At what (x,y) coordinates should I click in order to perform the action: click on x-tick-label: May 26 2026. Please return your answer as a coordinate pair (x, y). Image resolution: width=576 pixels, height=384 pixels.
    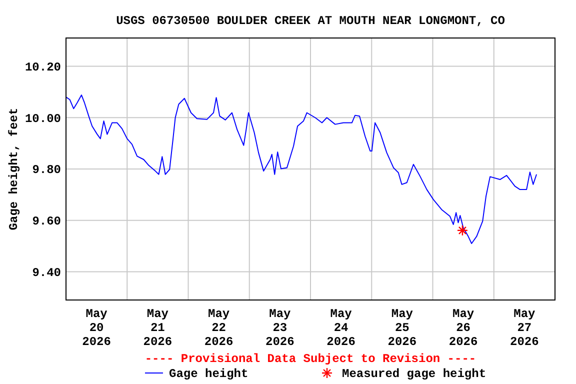
    Looking at the image, I should click on (463, 328).